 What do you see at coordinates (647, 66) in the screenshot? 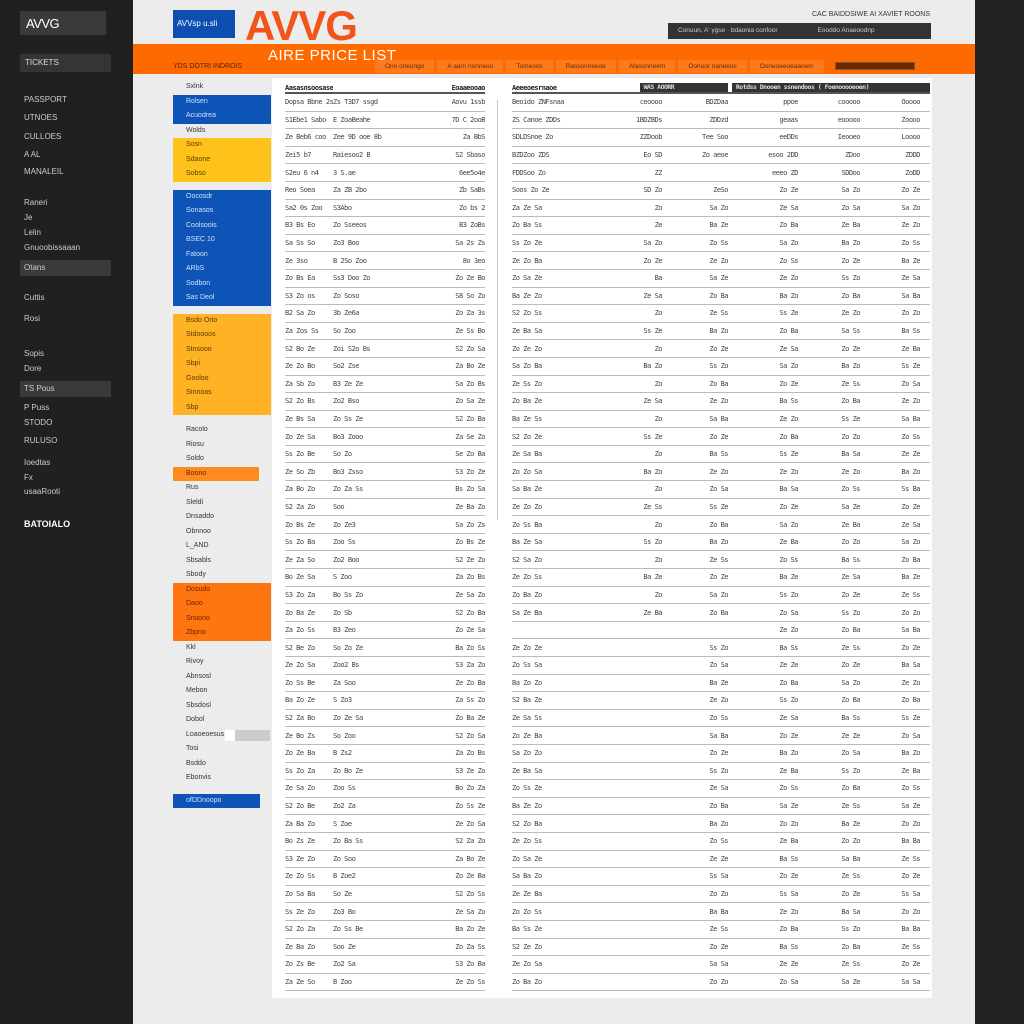
I see `nav-tab: Afasonneem` at bounding box center [647, 66].